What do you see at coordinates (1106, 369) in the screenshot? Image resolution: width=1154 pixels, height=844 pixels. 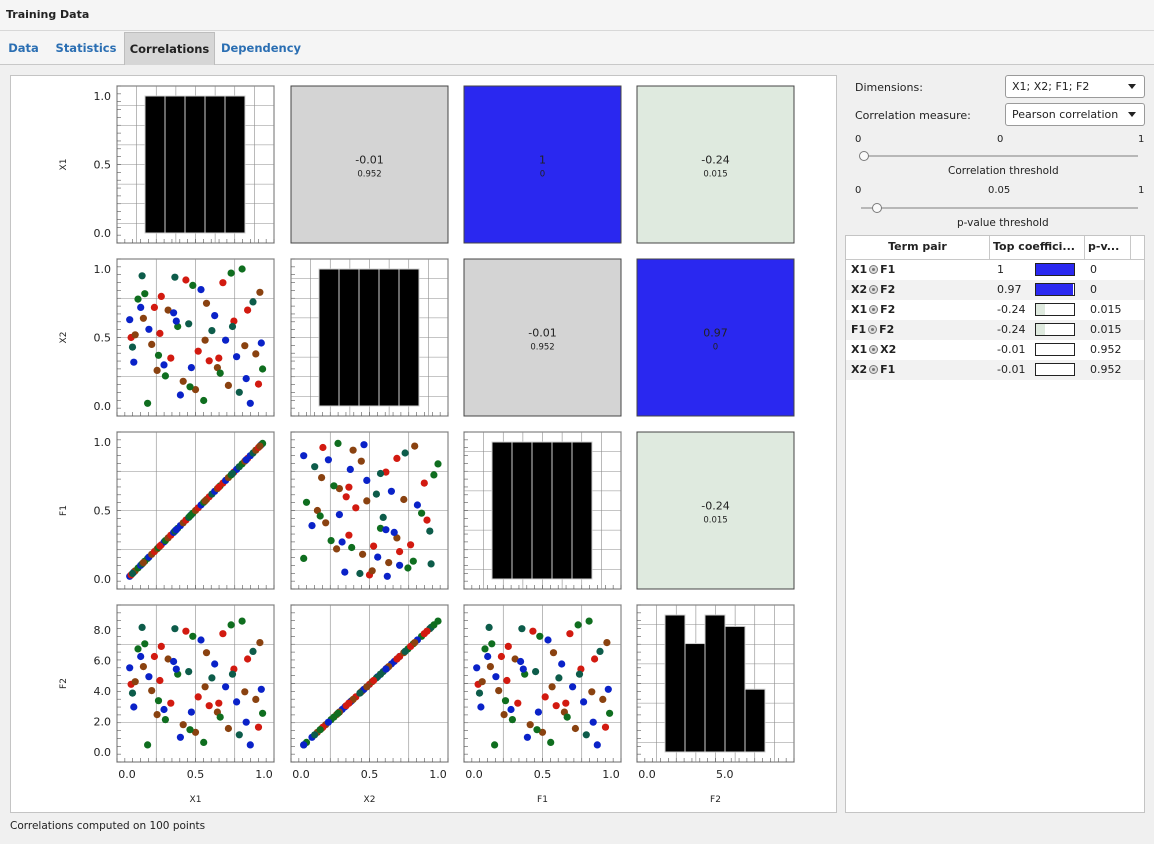 I see `p-value: 0.952` at bounding box center [1106, 369].